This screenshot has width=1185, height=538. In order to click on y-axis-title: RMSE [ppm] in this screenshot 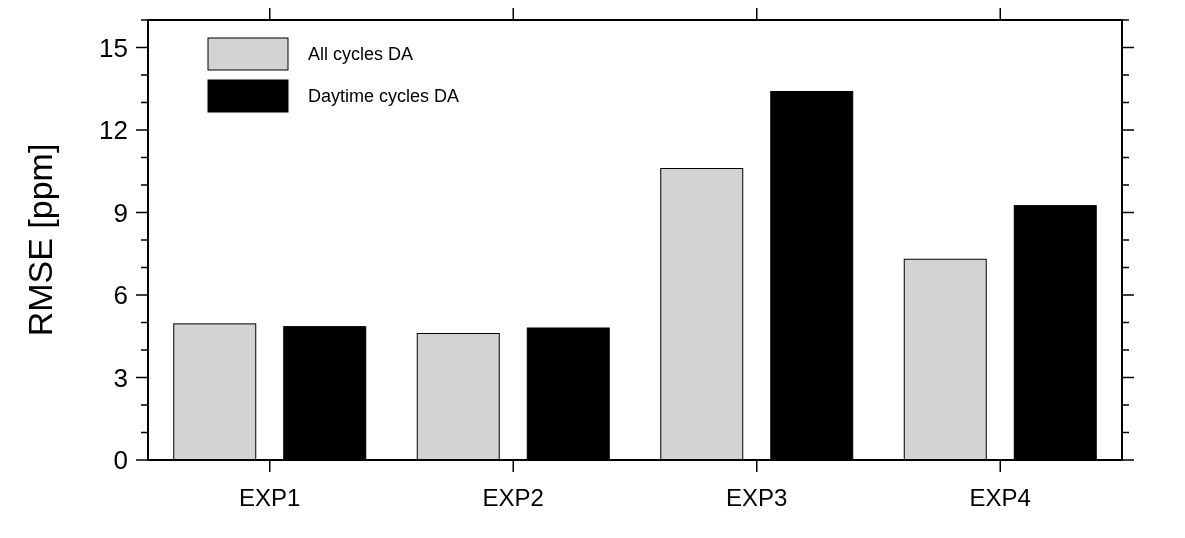, I will do `click(40, 240)`.